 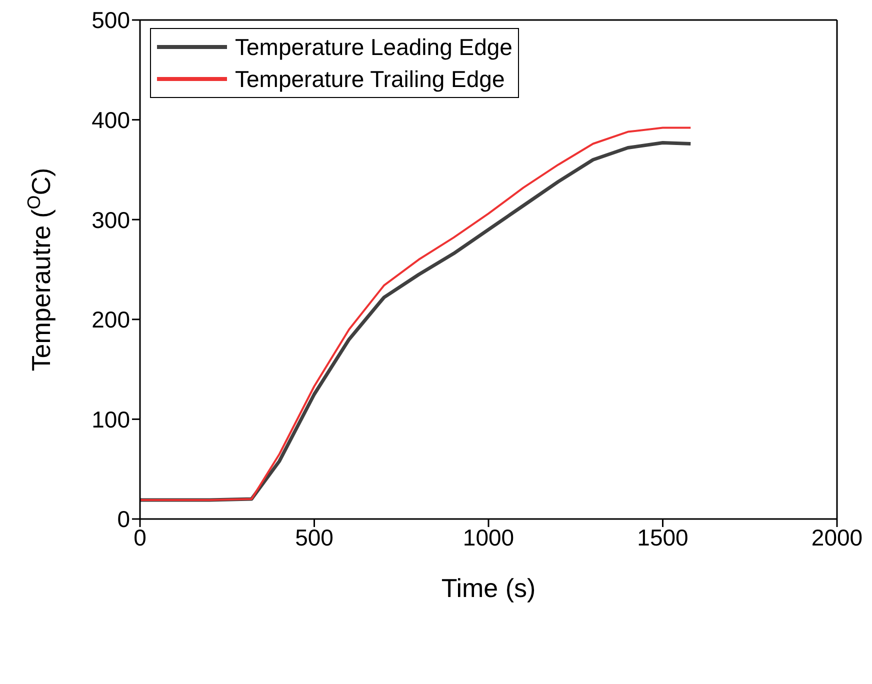 What do you see at coordinates (373, 47) in the screenshot?
I see `legend-label: Temperature Leading Edge` at bounding box center [373, 47].